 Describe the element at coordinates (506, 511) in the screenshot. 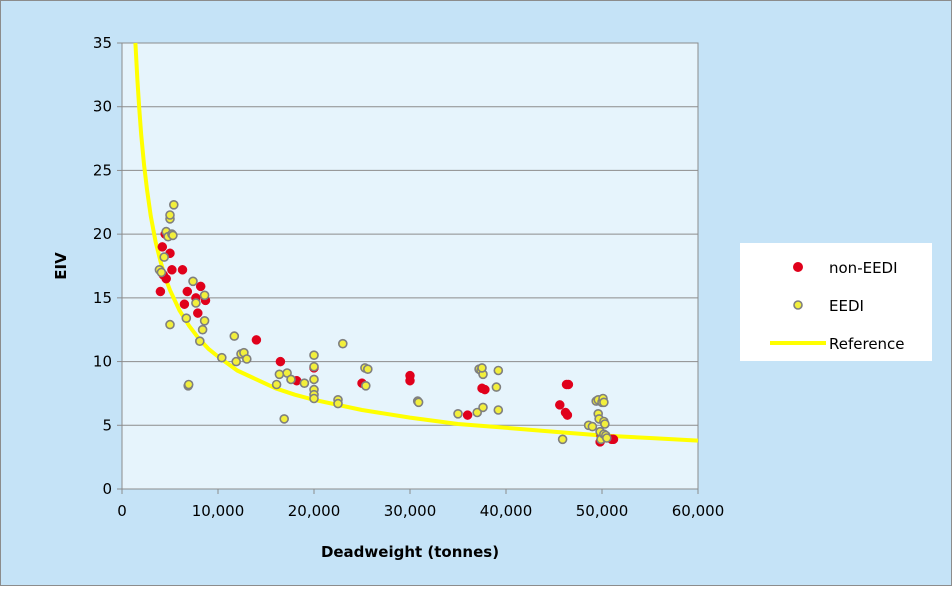

I see `x-tick-label: 40,000` at that location.